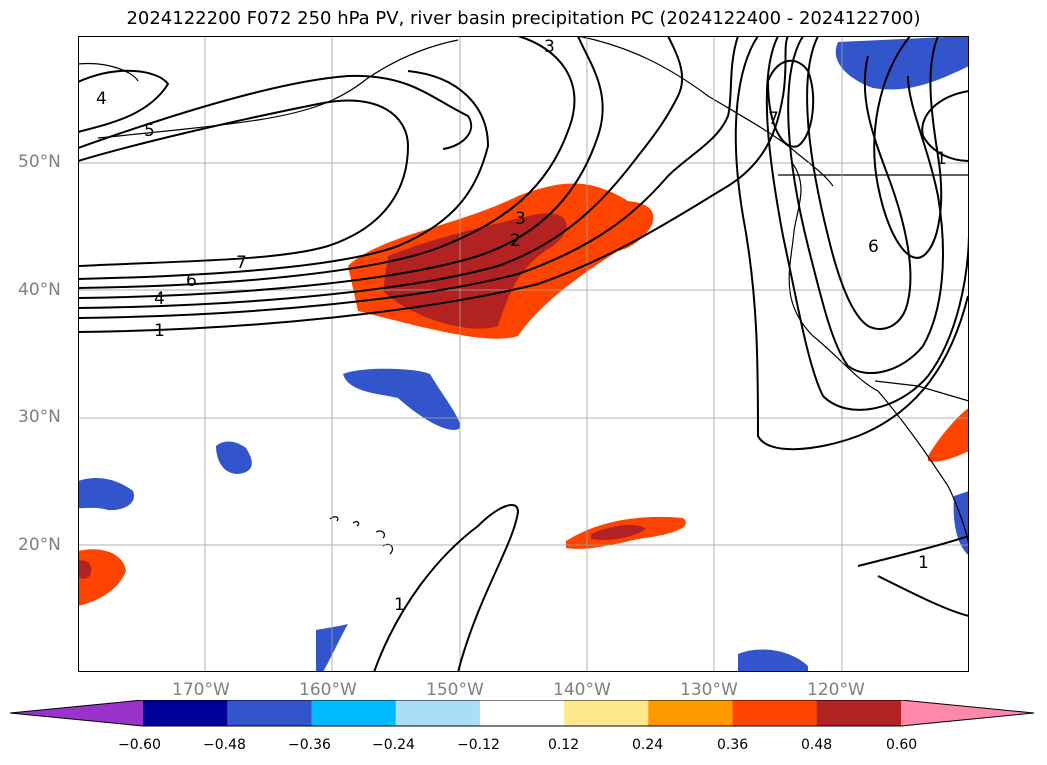 This screenshot has height=765, width=1047. Describe the element at coordinates (234, 457) in the screenshot. I see `precip-negative-west-pacific` at that location.